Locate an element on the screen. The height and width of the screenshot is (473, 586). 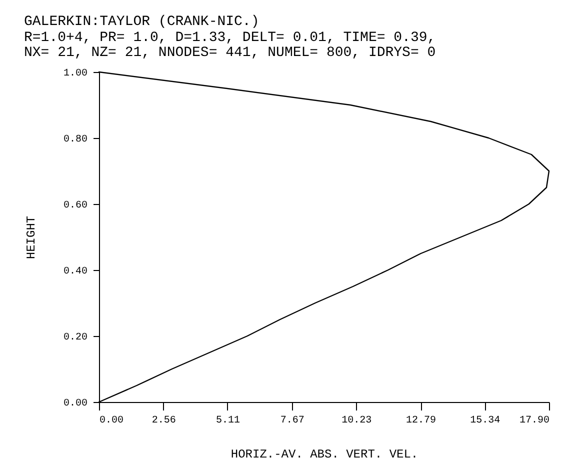
x-tick-label: 0.00 is located at coordinates (112, 421).